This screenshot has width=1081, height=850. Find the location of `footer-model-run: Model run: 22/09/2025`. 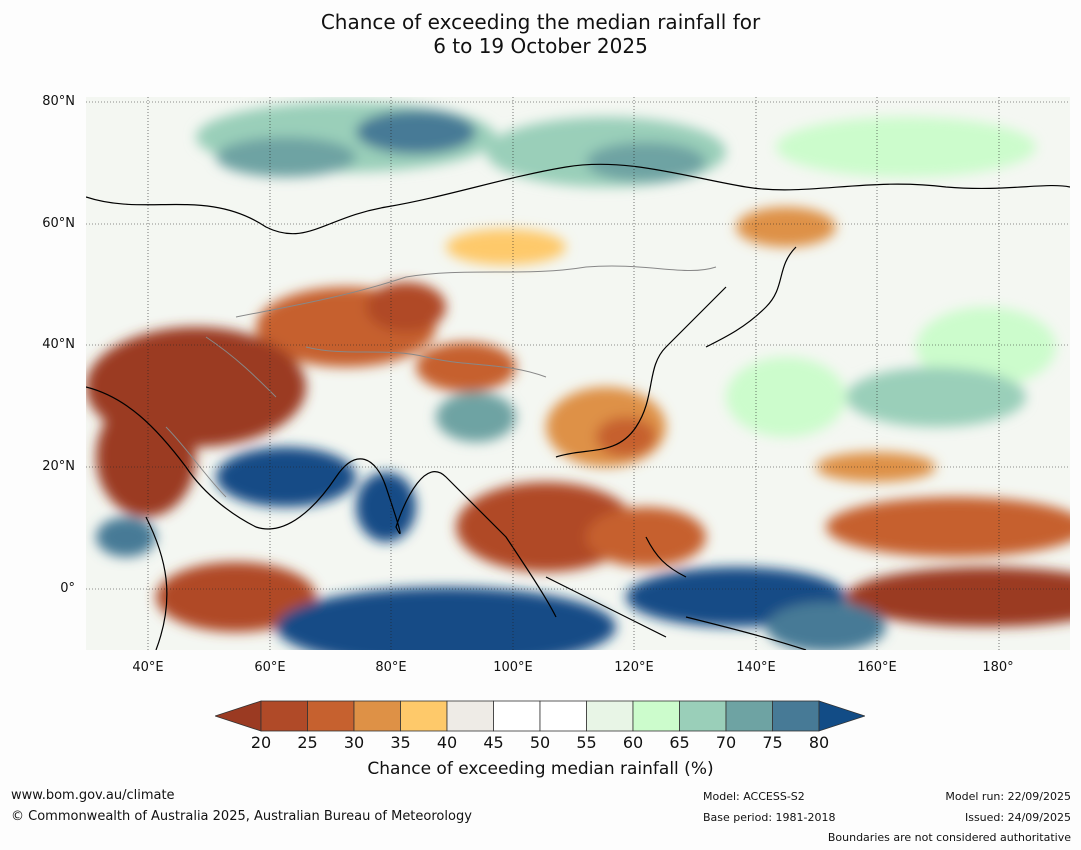

footer-model-run: Model run: 22/09/2025 is located at coordinates (1008, 796).